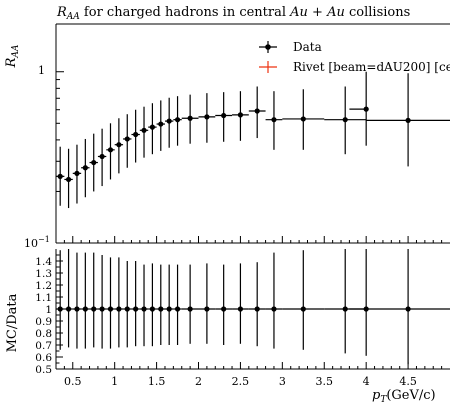 The image size is (450, 406). What do you see at coordinates (49, 315) in the screenshot?
I see `ratio-y-ticks: 0.50.60.70.80.911.11.21.31.4` at bounding box center [49, 315].